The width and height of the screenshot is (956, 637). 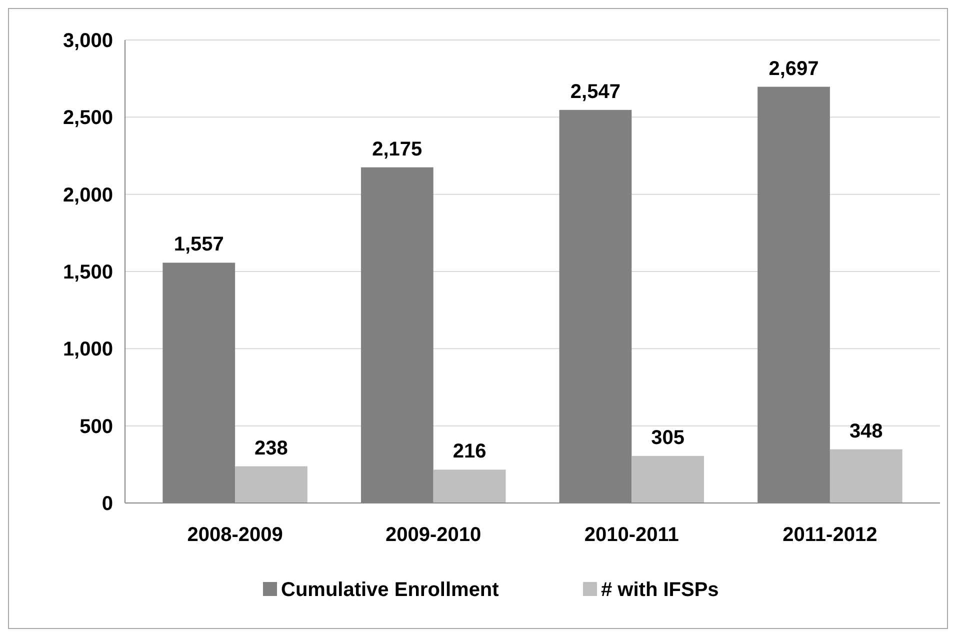 What do you see at coordinates (235, 535) in the screenshot?
I see `x-tick-label: 2008-2009` at bounding box center [235, 535].